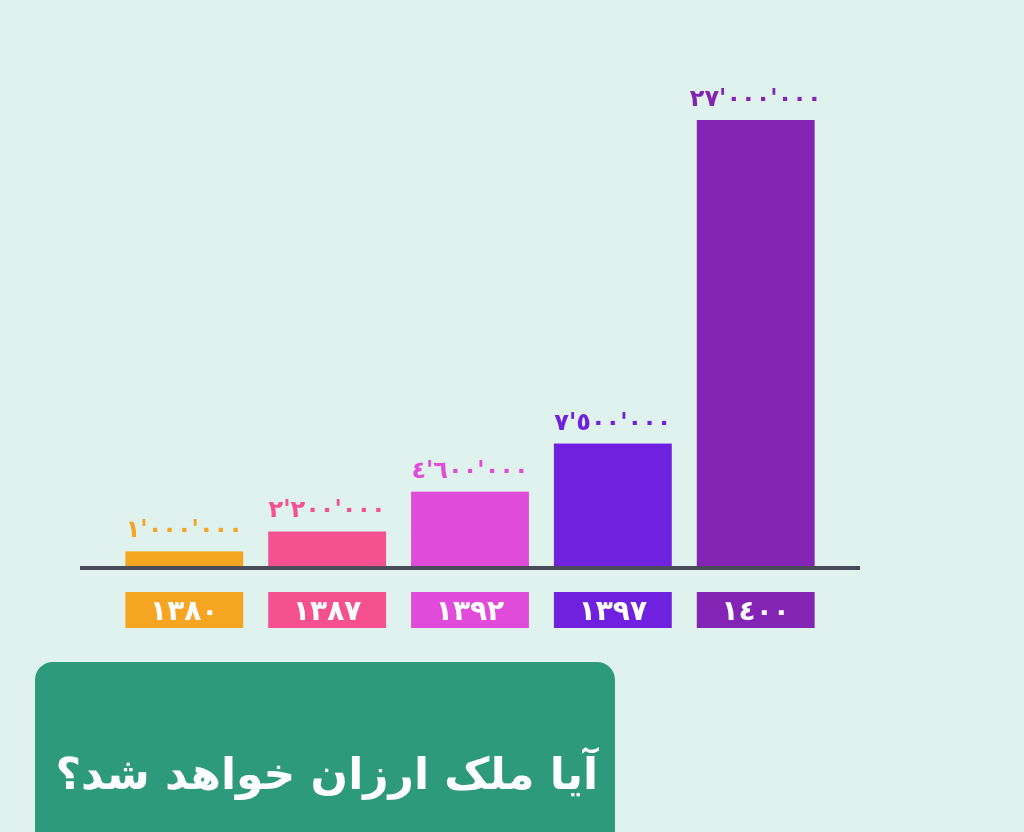  Describe the element at coordinates (184, 529) in the screenshot. I see `data-label: ١'٠٠٠'٠٠٠` at that location.